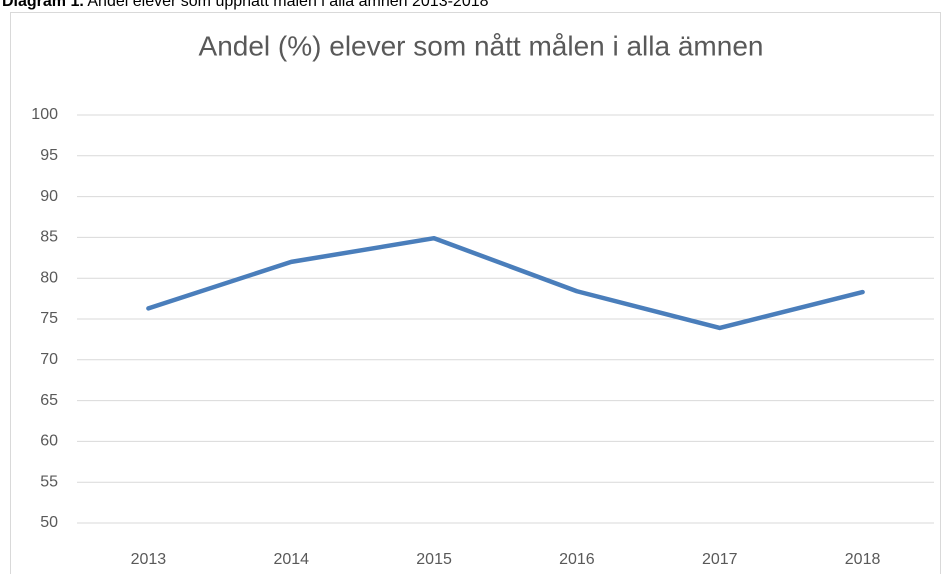  What do you see at coordinates (49, 196) in the screenshot?
I see `y-tick-label: 90` at bounding box center [49, 196].